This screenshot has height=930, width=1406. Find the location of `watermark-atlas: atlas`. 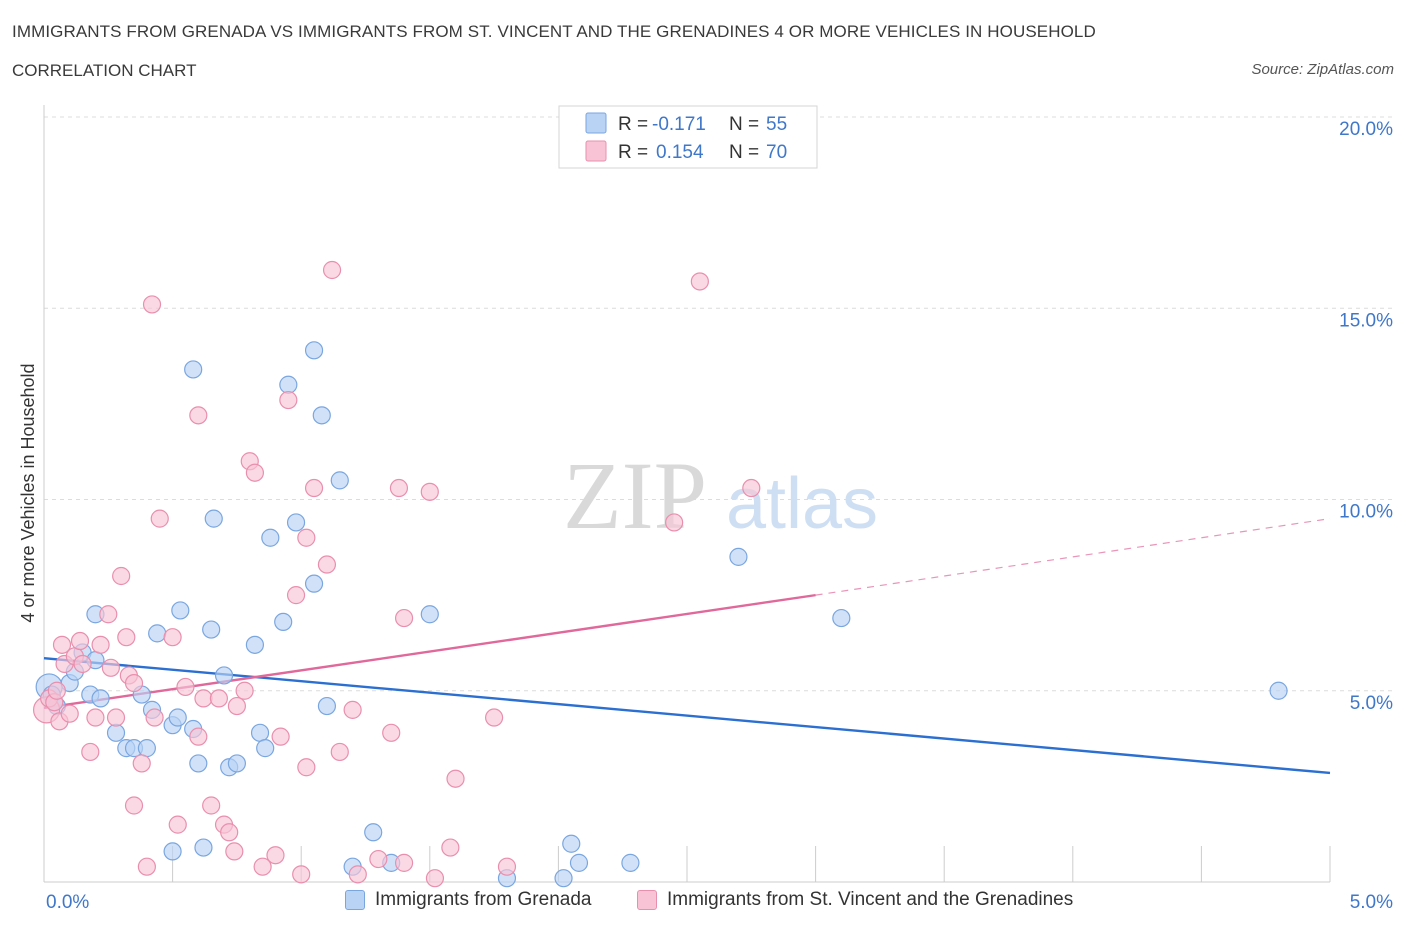

watermark-atlas: atlas is located at coordinates (802, 504).